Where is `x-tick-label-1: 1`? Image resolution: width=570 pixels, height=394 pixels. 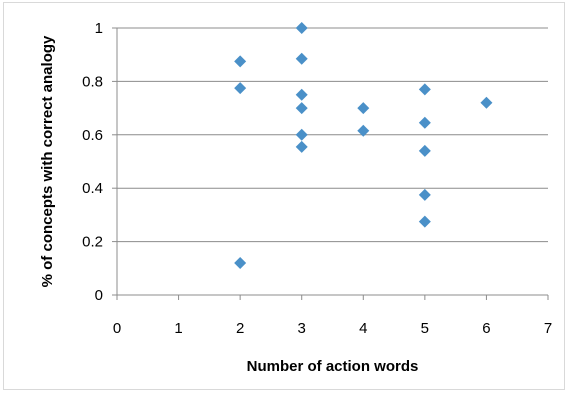 x-tick-label-1: 1 is located at coordinates (178, 328).